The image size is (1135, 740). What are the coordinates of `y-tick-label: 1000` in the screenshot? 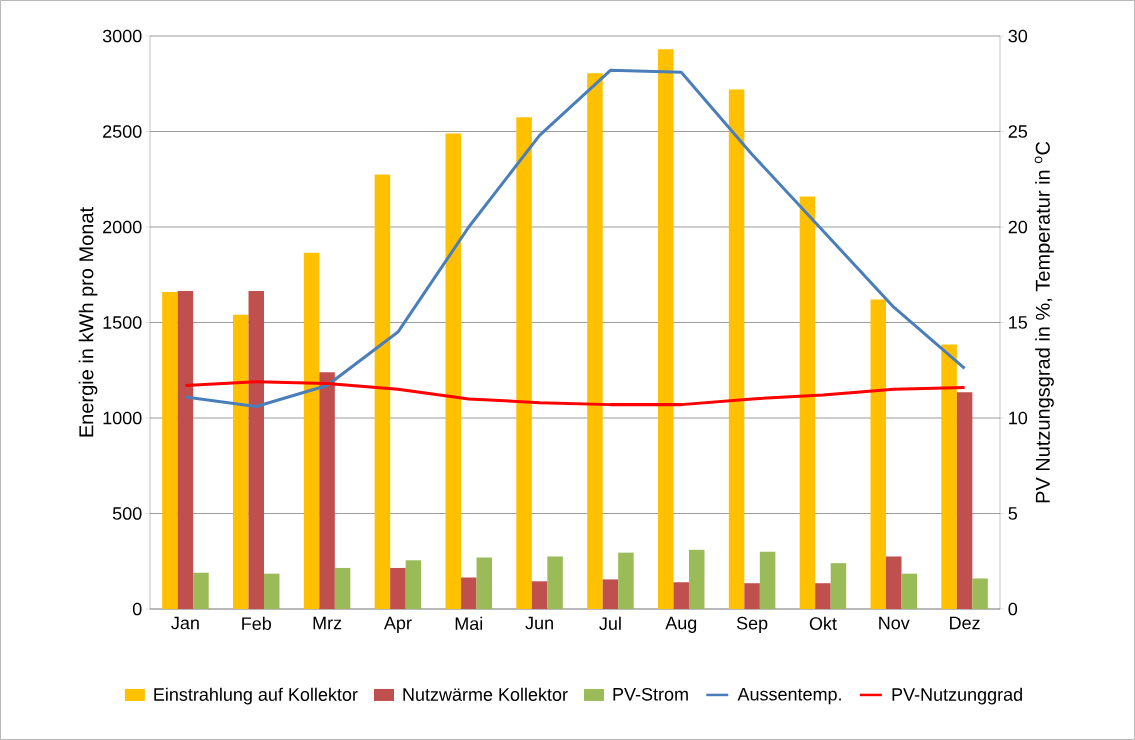 It's located at (122, 418).